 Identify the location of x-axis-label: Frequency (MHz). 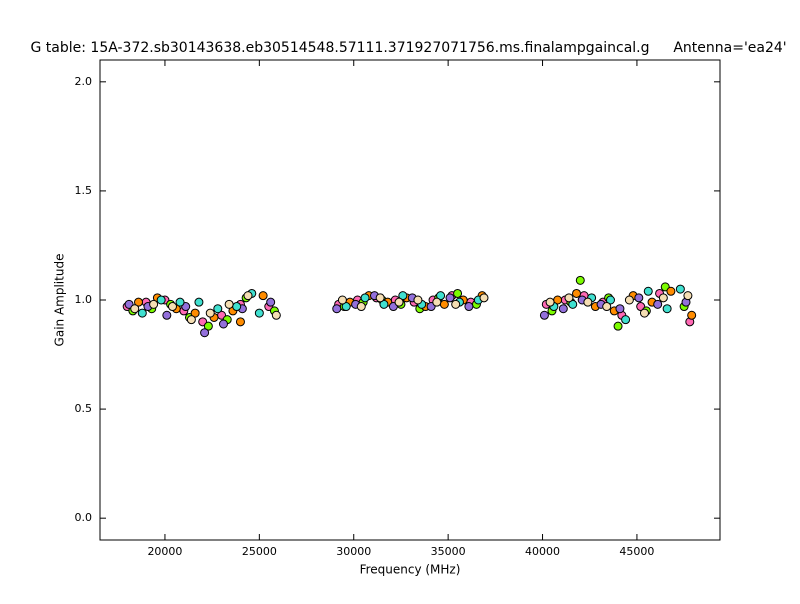
(410, 570).